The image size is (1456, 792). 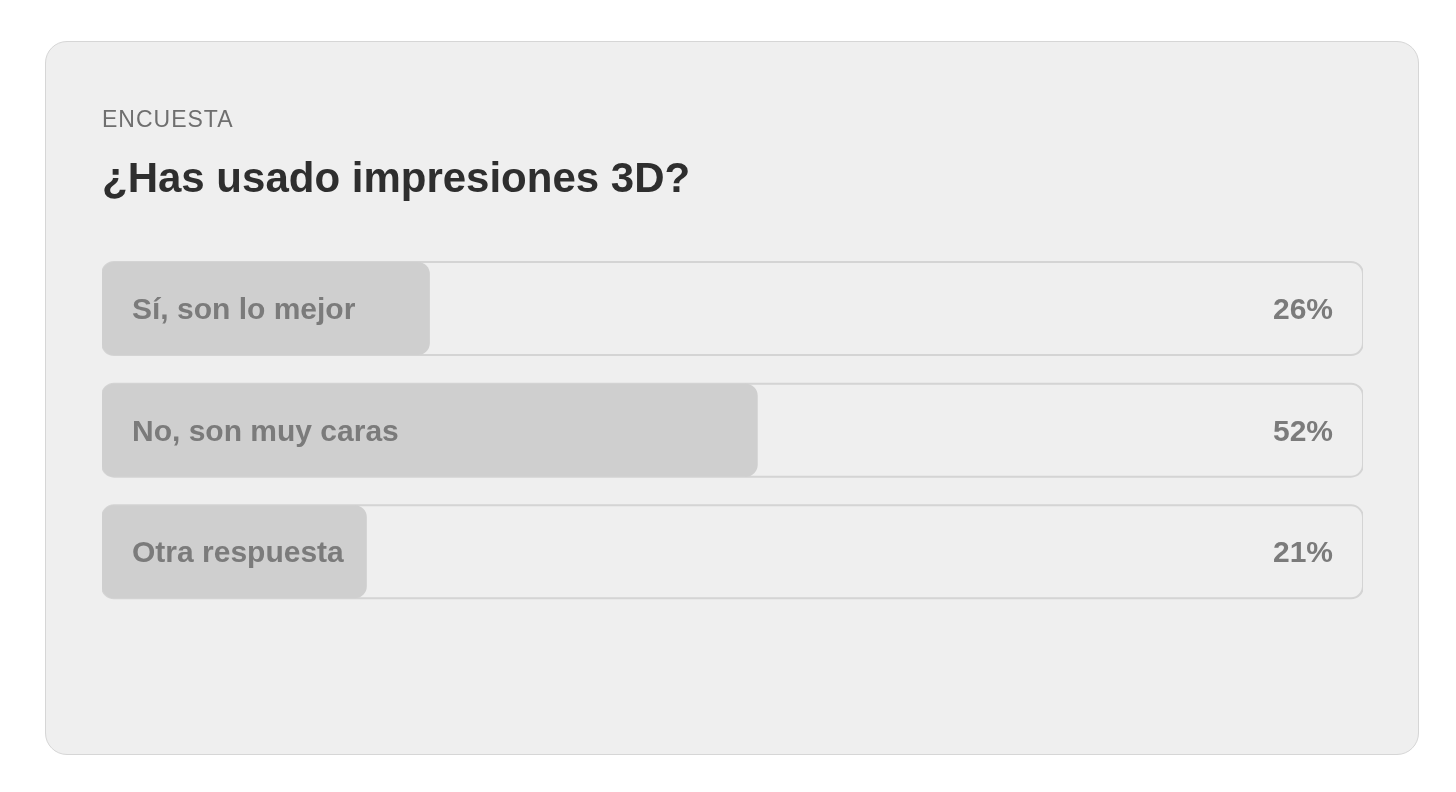 I want to click on data-label: 21%, so click(x=1302, y=552).